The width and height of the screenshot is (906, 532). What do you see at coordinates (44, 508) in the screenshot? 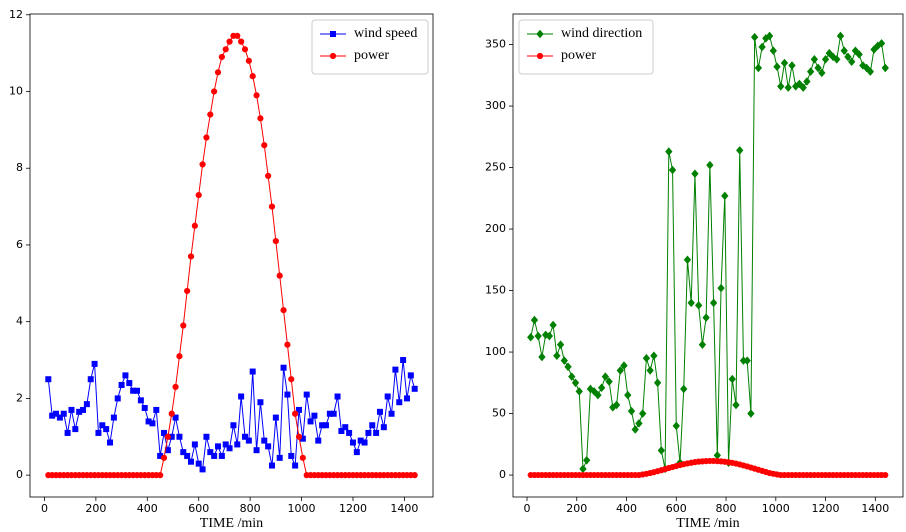
I see `x-tick-label: 0` at bounding box center [44, 508].